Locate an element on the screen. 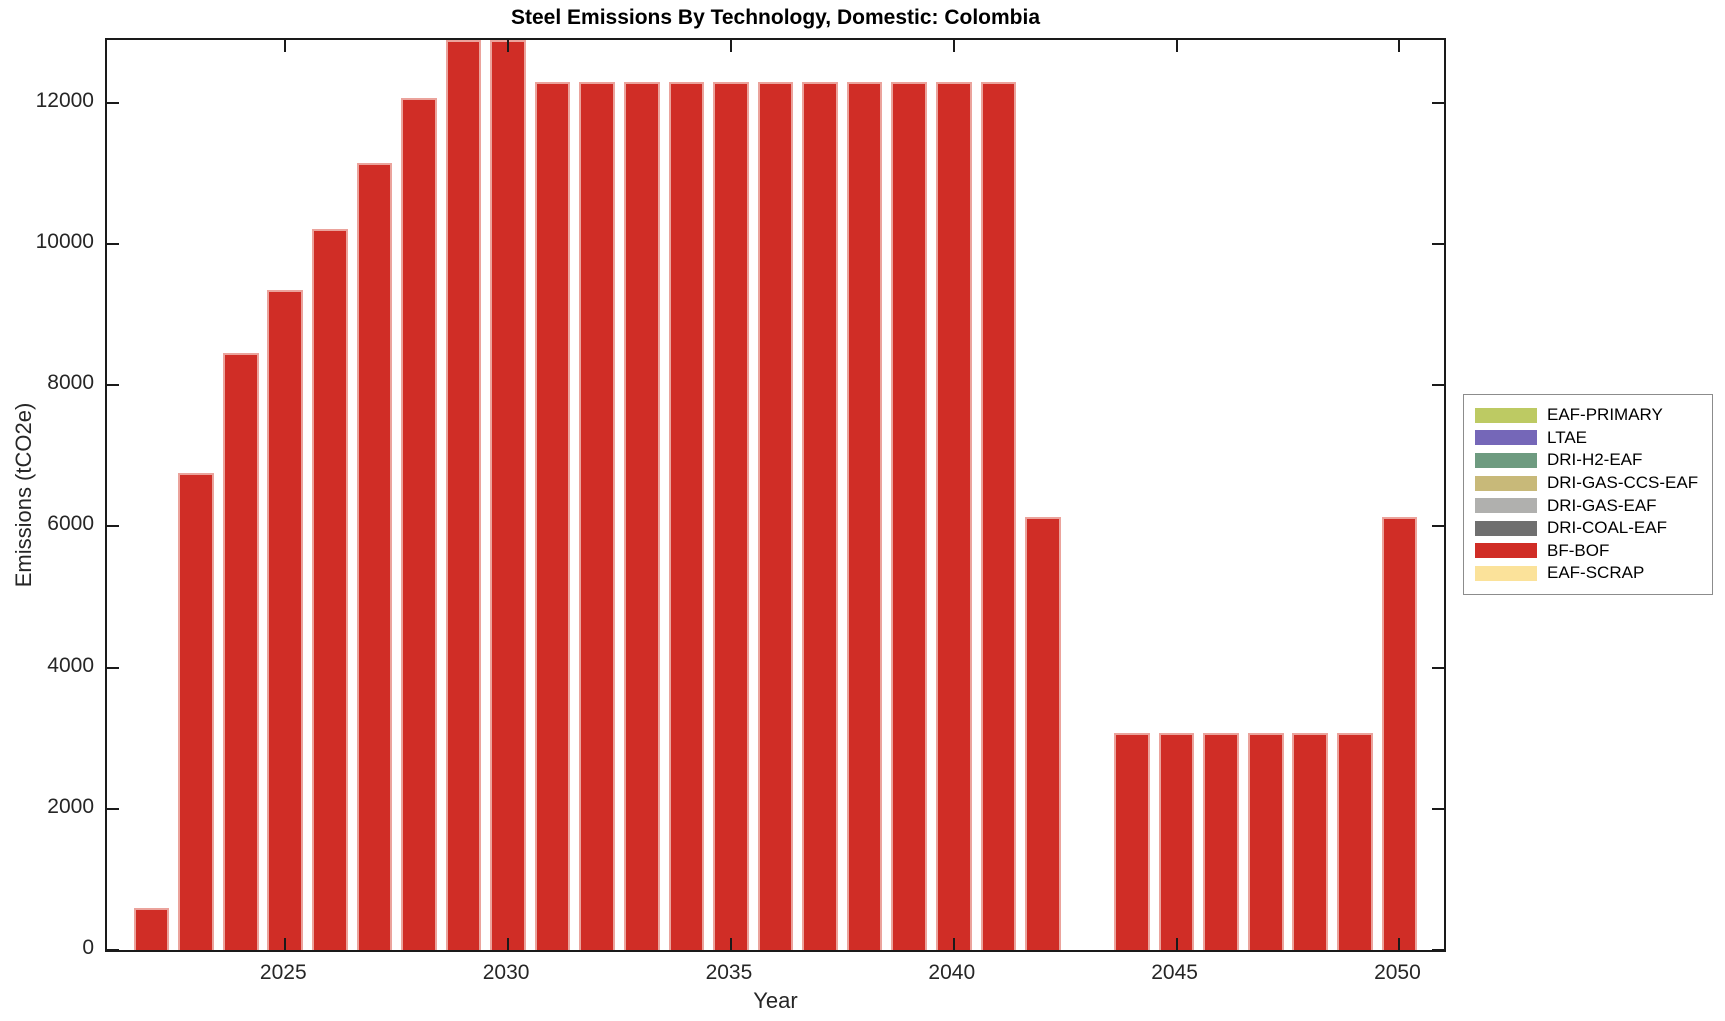 Image resolution: width=1725 pixels, height=1021 pixels. x-axis-label: Year is located at coordinates (775, 1000).